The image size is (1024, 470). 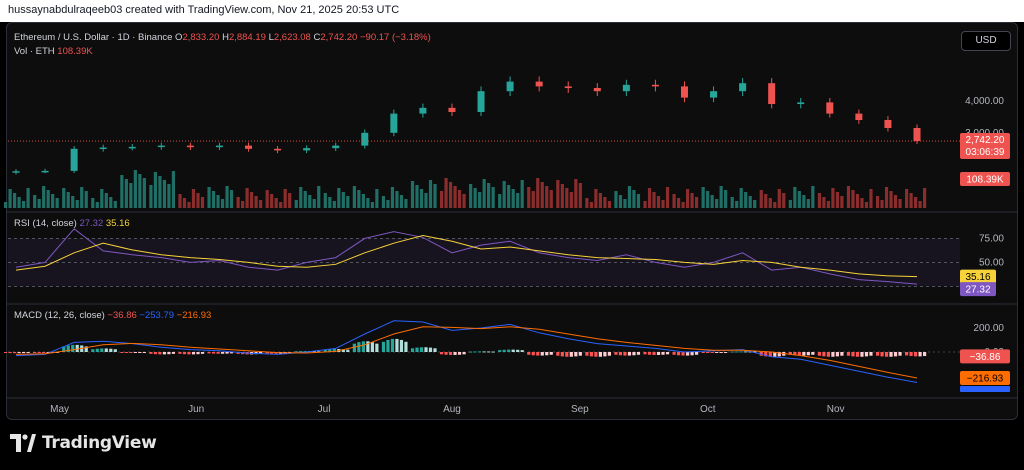 I want to click on signal-line, so click(x=466, y=352).